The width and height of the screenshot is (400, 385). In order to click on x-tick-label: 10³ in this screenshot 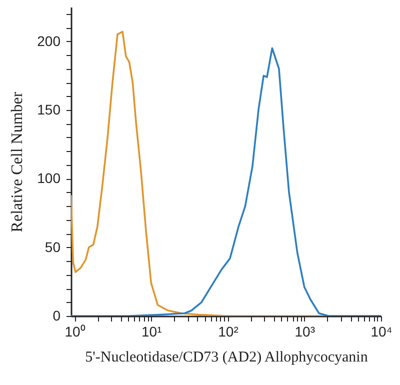, I will do `click(305, 332)`.